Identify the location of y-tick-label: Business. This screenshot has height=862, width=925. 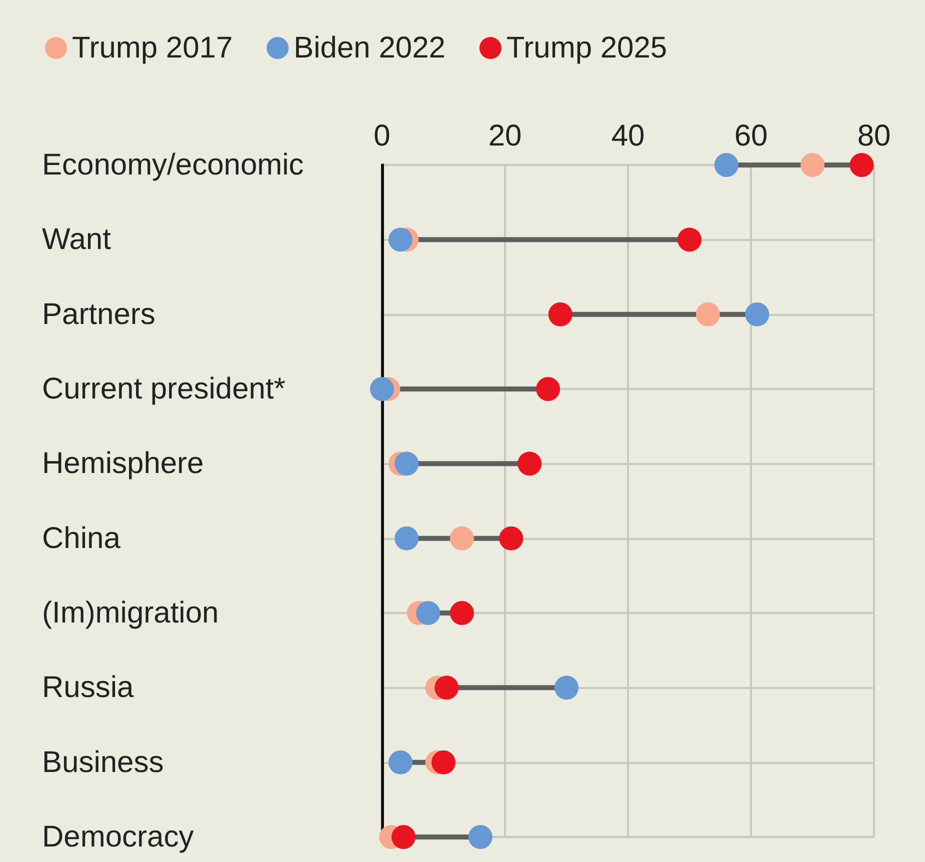
(103, 762).